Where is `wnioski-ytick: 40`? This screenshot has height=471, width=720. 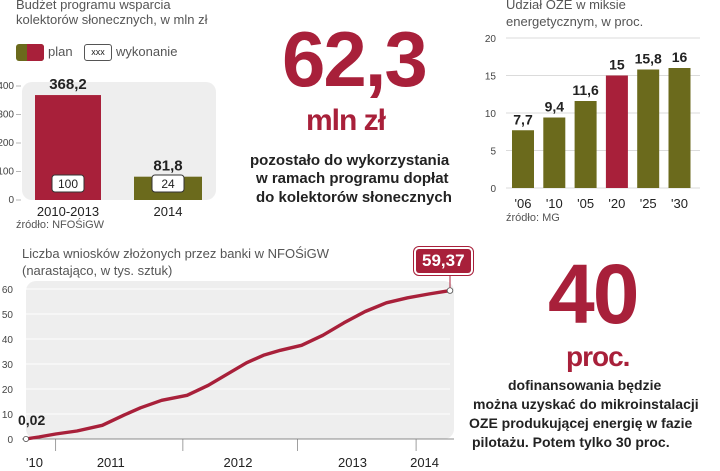
wnioski-ytick: 40 is located at coordinates (8, 340).